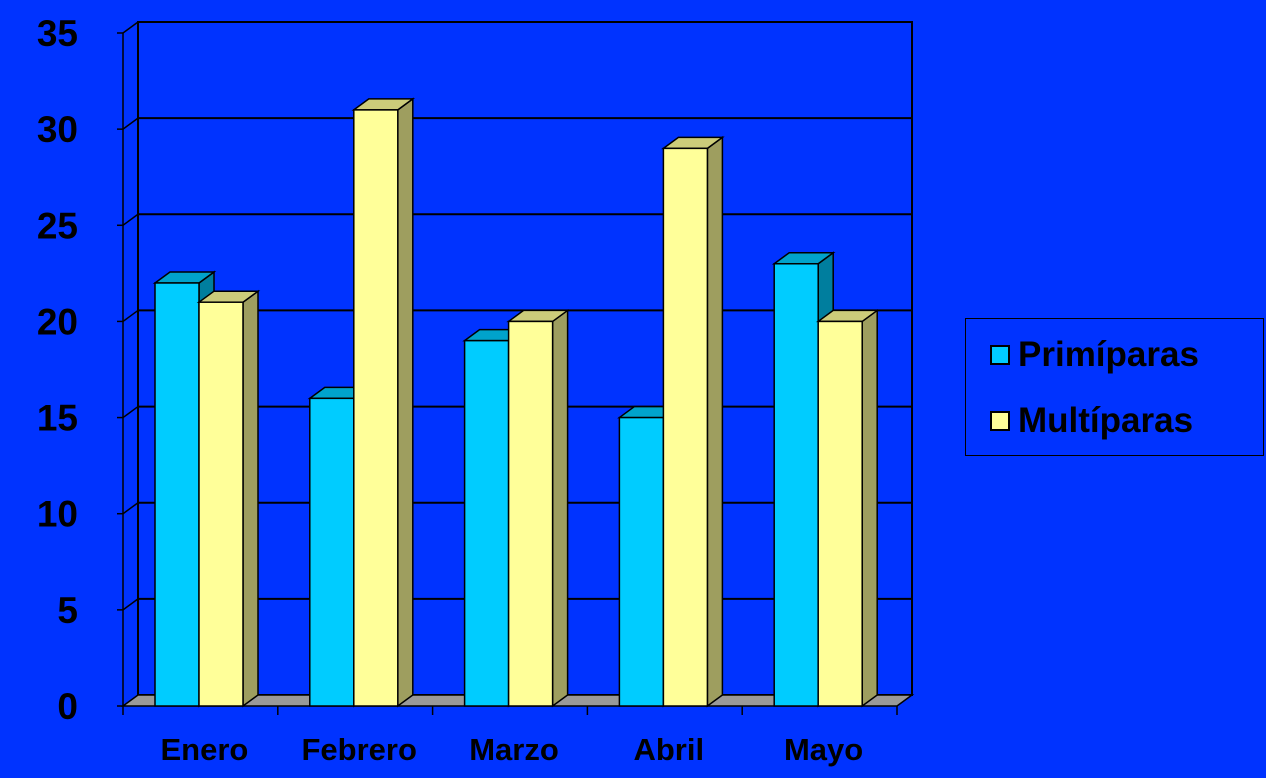 This screenshot has height=778, width=1266. I want to click on x-tick-label: Enero, so click(204, 749).